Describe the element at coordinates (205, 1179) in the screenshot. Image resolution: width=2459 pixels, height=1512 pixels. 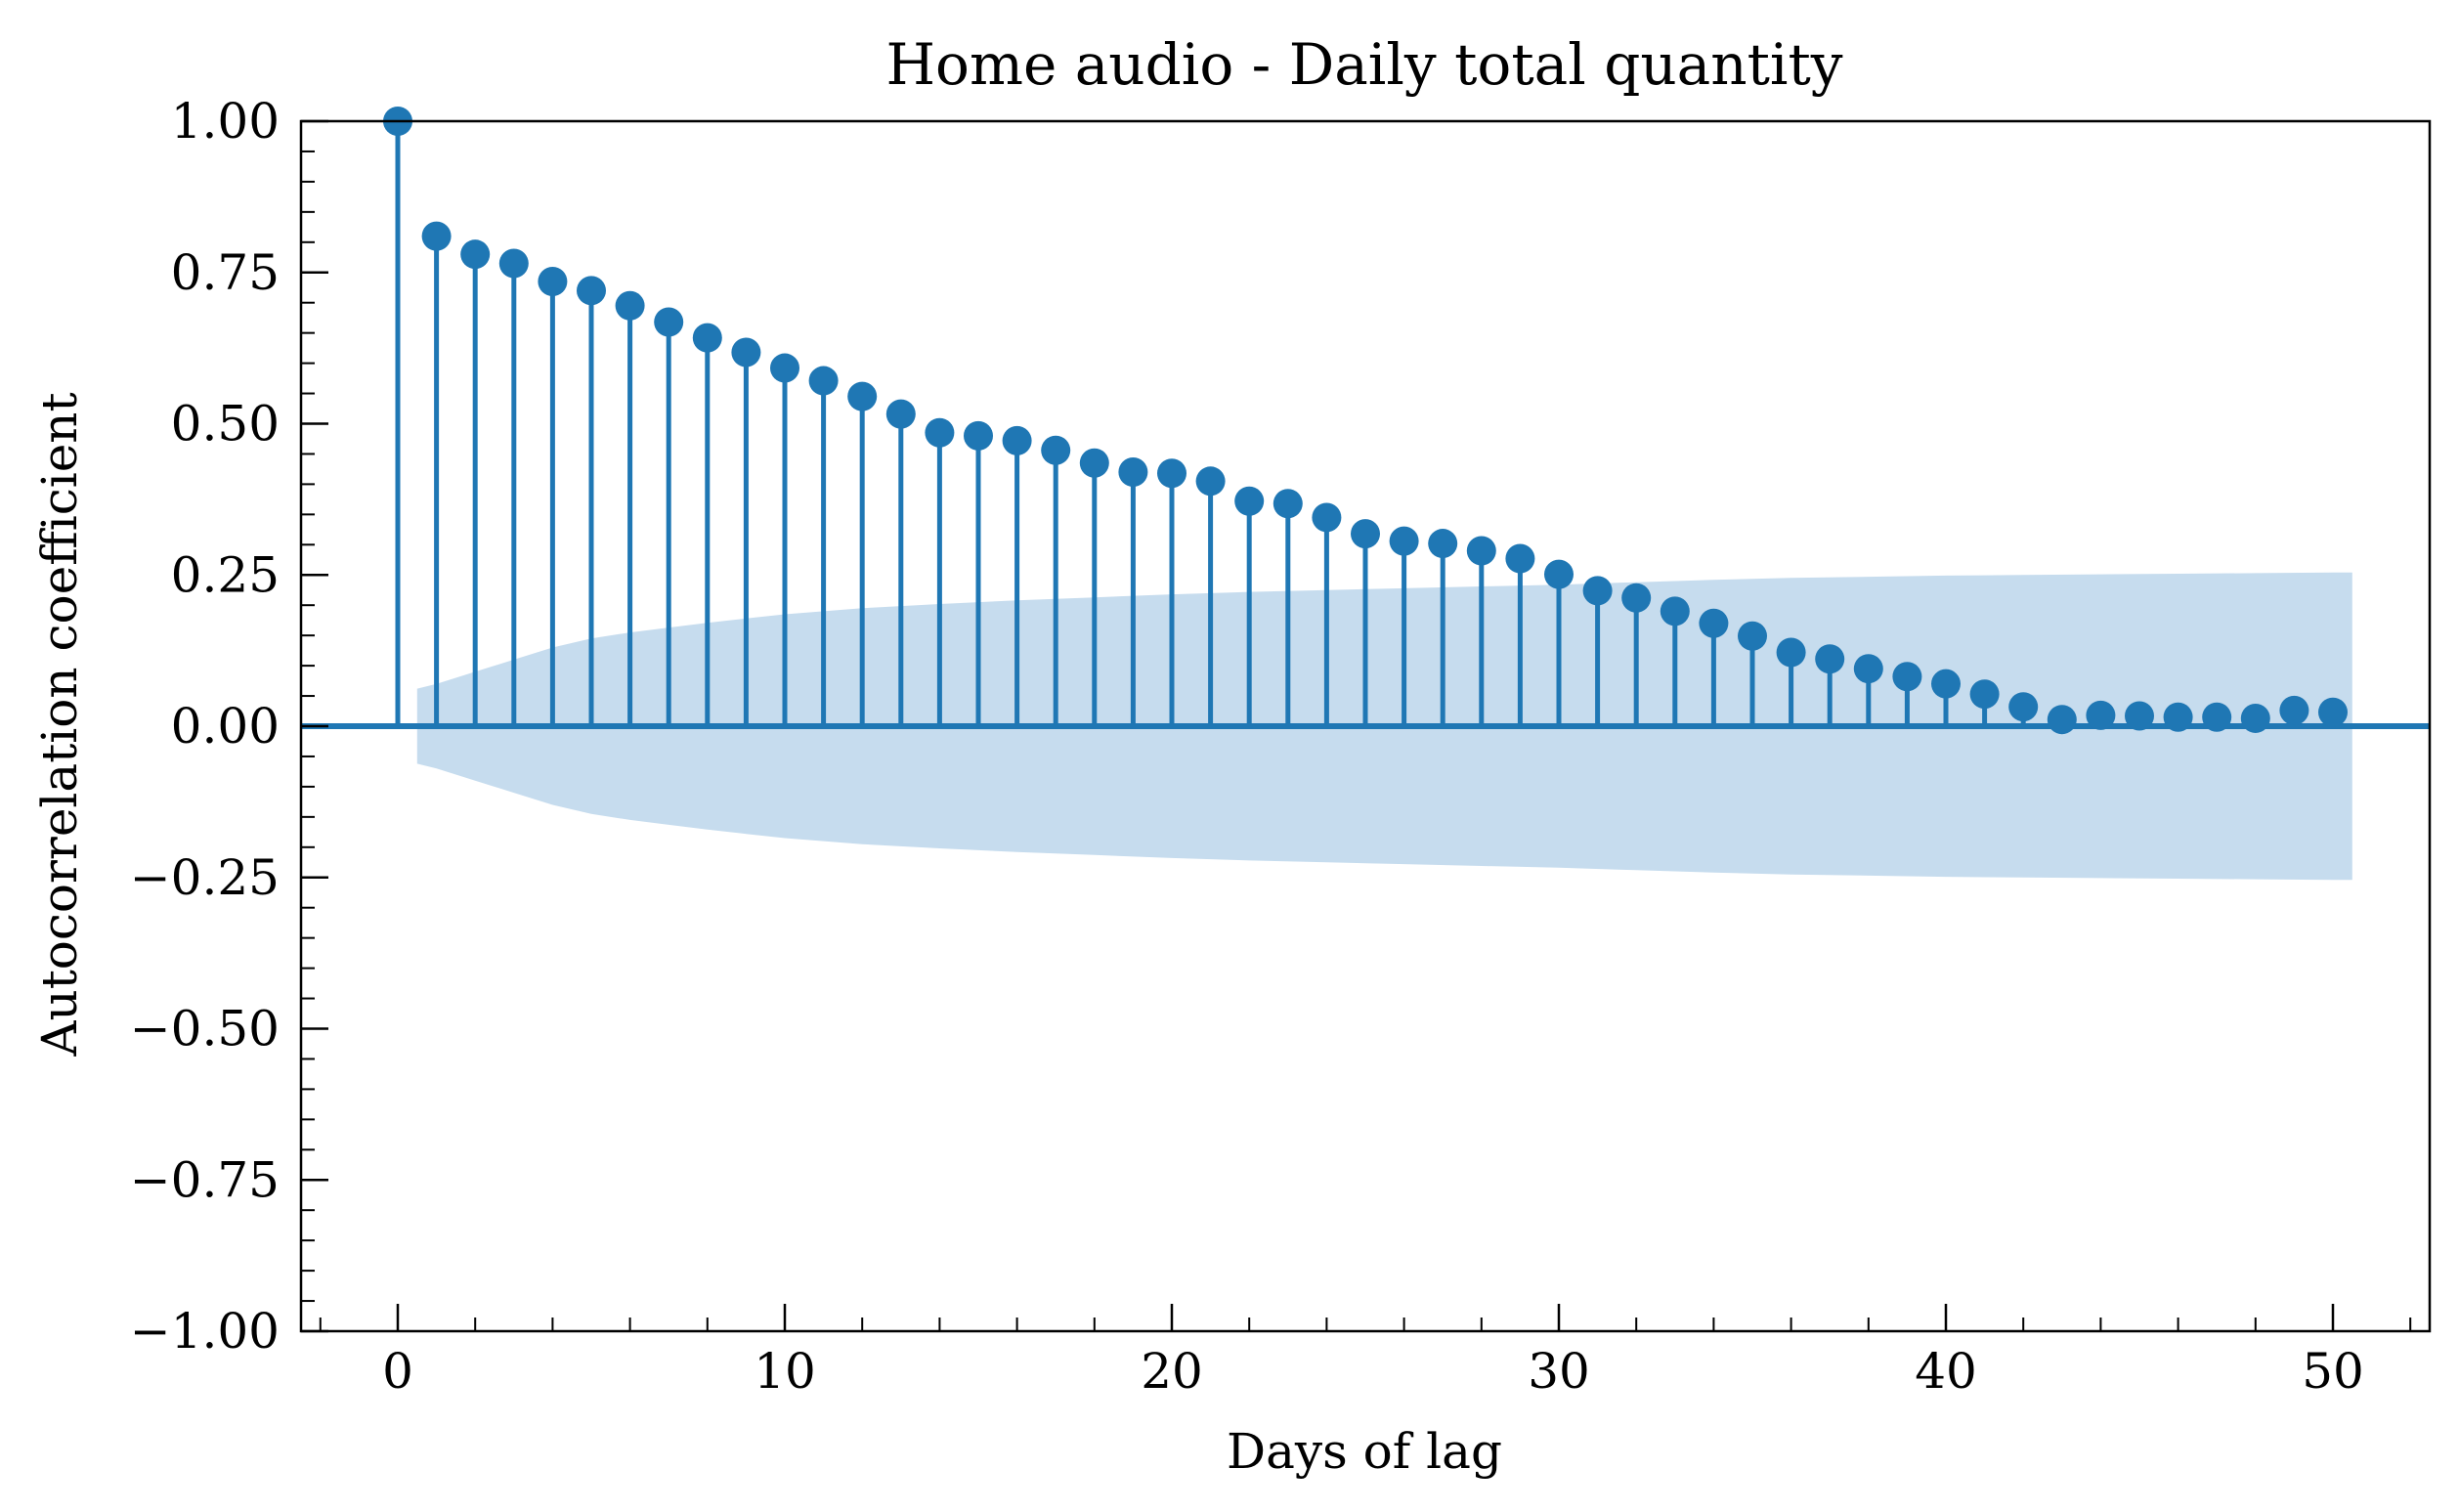
I see `y-tick-label: −0.75` at that location.